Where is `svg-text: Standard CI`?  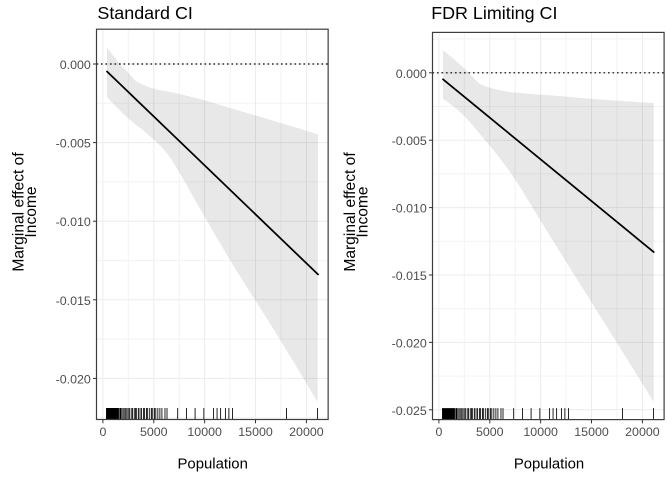 svg-text: Standard CI is located at coordinates (144, 13).